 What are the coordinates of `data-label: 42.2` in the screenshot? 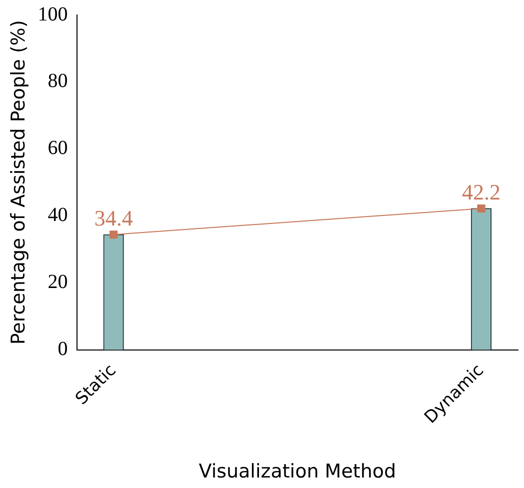 It's located at (481, 191).